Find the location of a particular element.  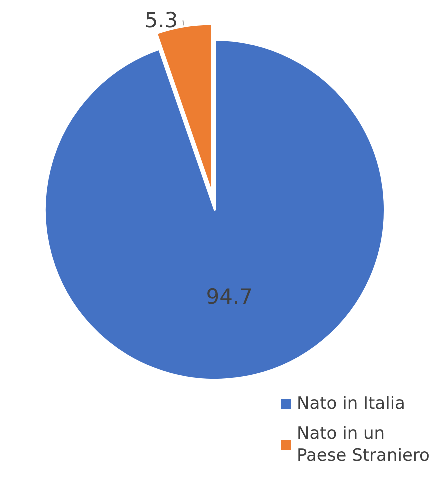

data-label: 94.7 is located at coordinates (229, 296).